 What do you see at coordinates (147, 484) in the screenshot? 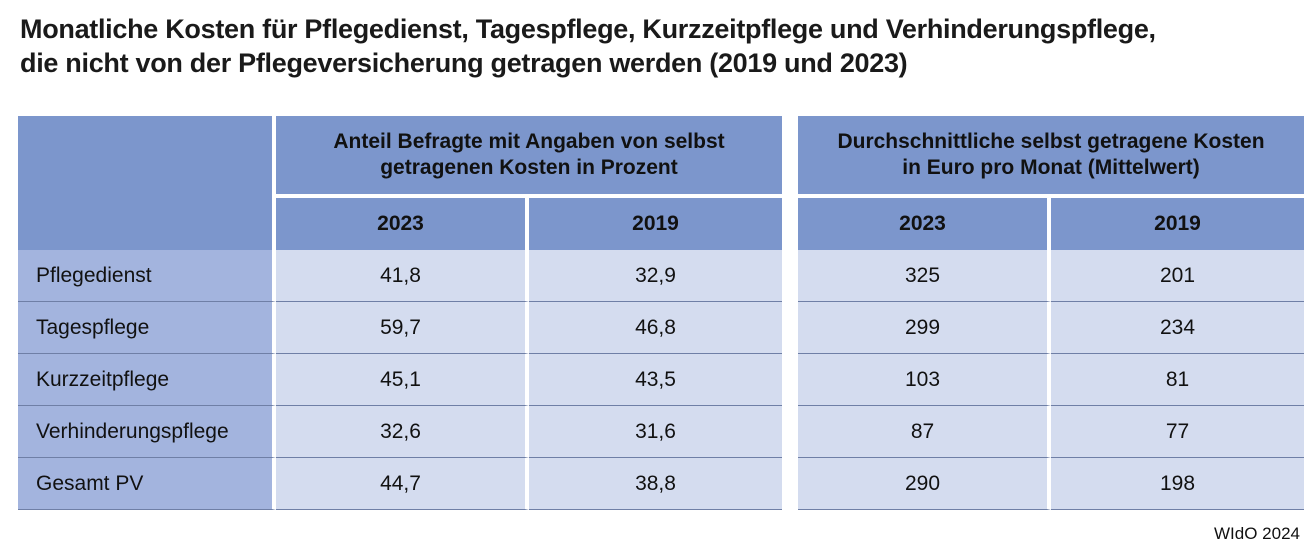
I see `row-label: Gesamt PV` at bounding box center [147, 484].